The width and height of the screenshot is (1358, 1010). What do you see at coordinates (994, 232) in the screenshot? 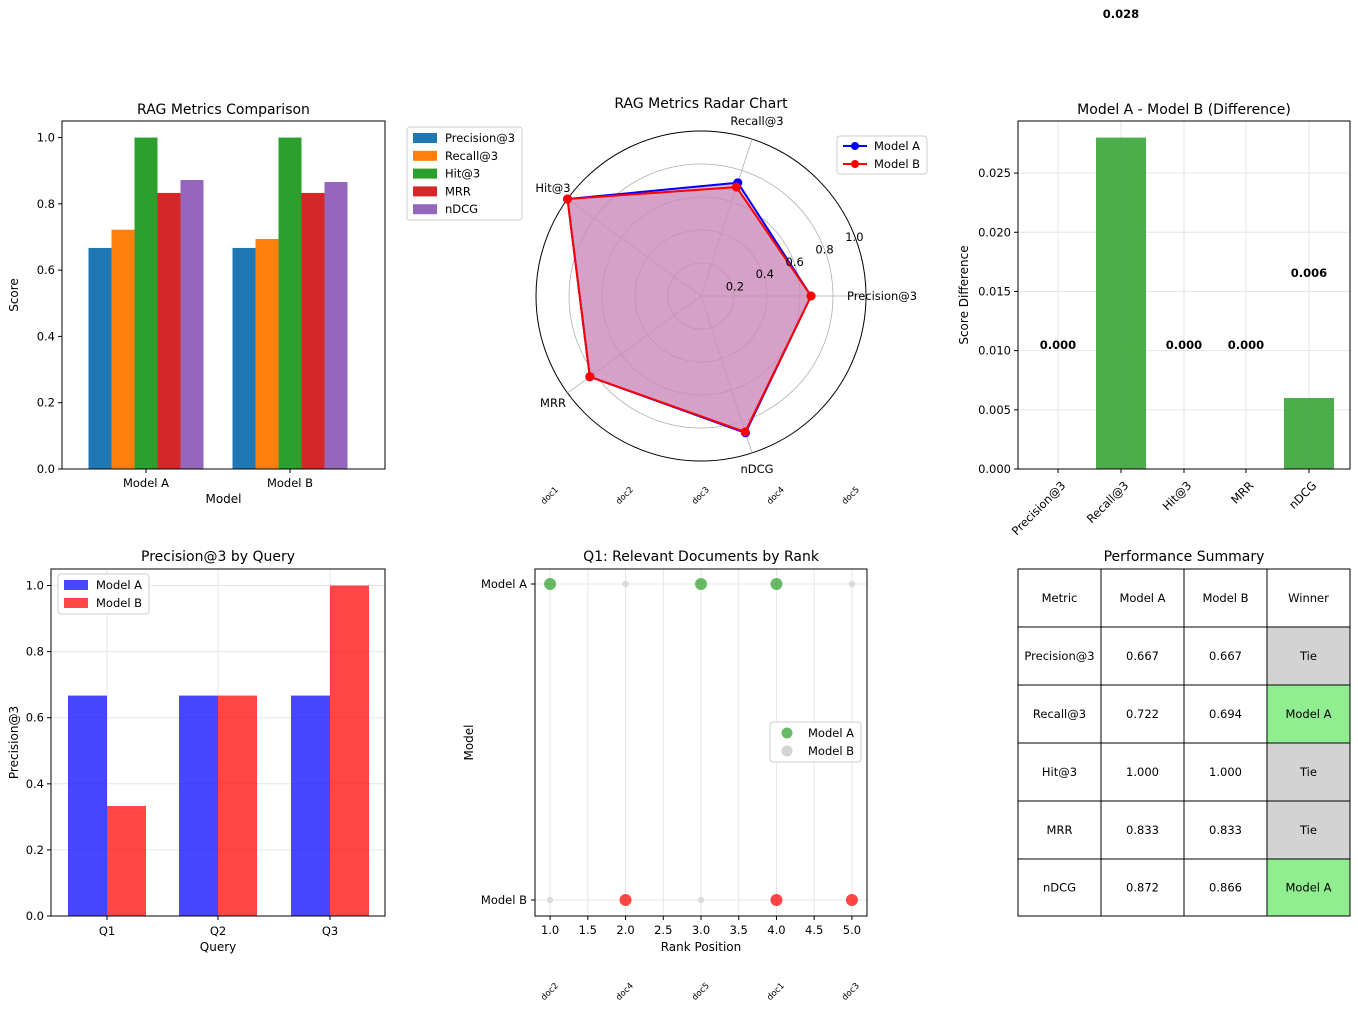
I see `y-tick-label: 0.020` at bounding box center [994, 232].